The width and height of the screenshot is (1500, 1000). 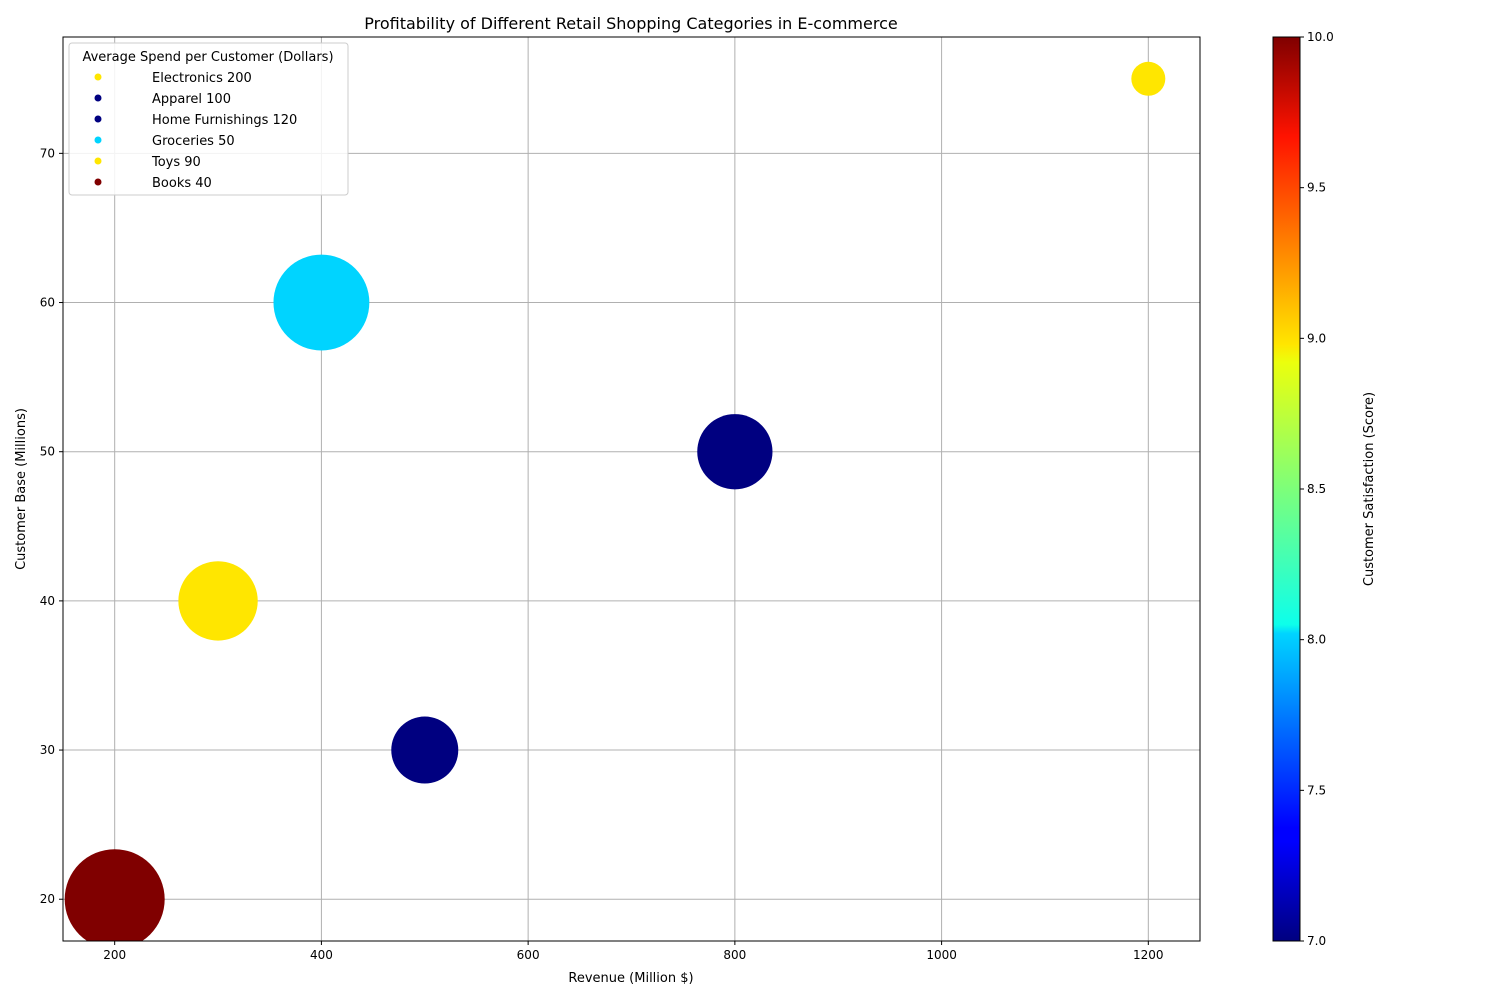 I want to click on y-tick-label: 60, so click(x=47, y=303).